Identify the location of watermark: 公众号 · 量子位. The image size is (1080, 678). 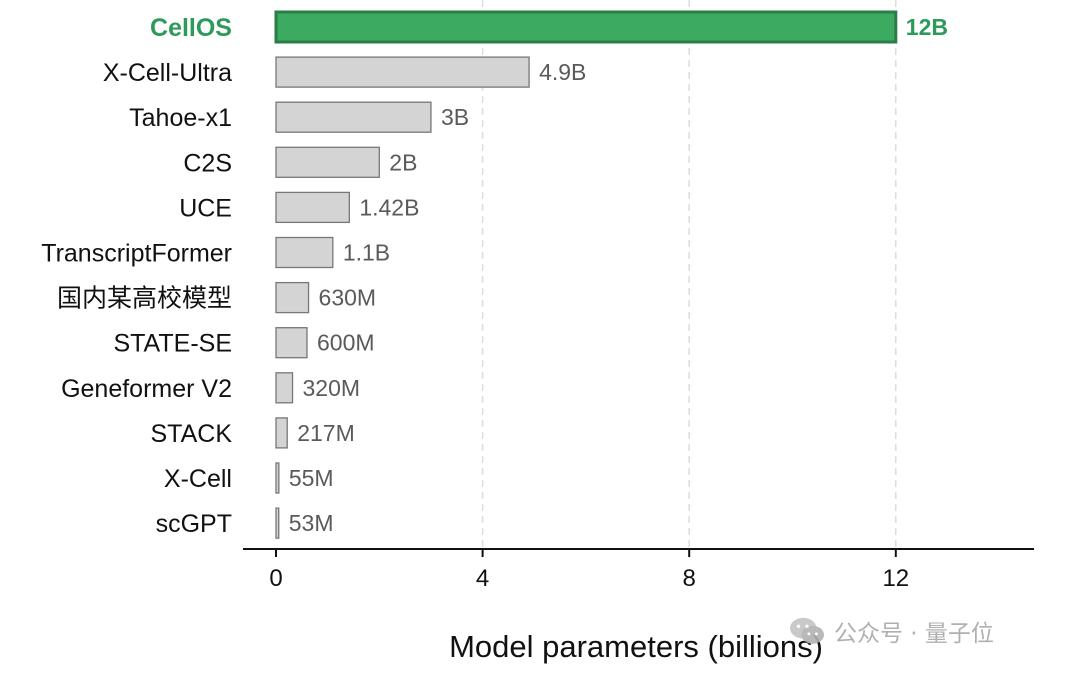
(891, 631).